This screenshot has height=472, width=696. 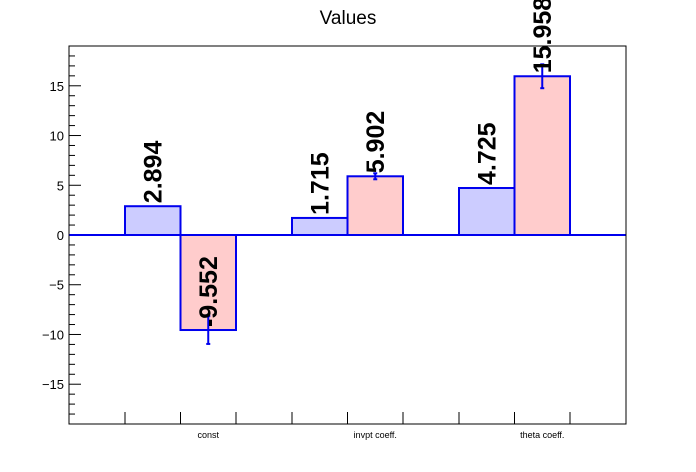 I want to click on data-label: 2.894, so click(x=154, y=172).